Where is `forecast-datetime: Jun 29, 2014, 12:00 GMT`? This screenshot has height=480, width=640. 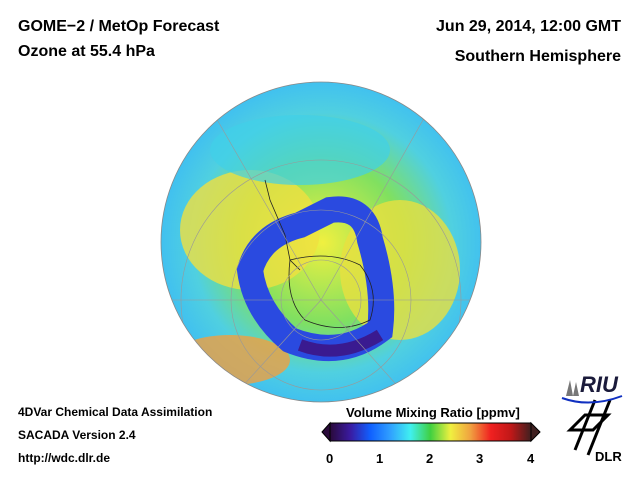 forecast-datetime: Jun 29, 2014, 12:00 GMT is located at coordinates (528, 26).